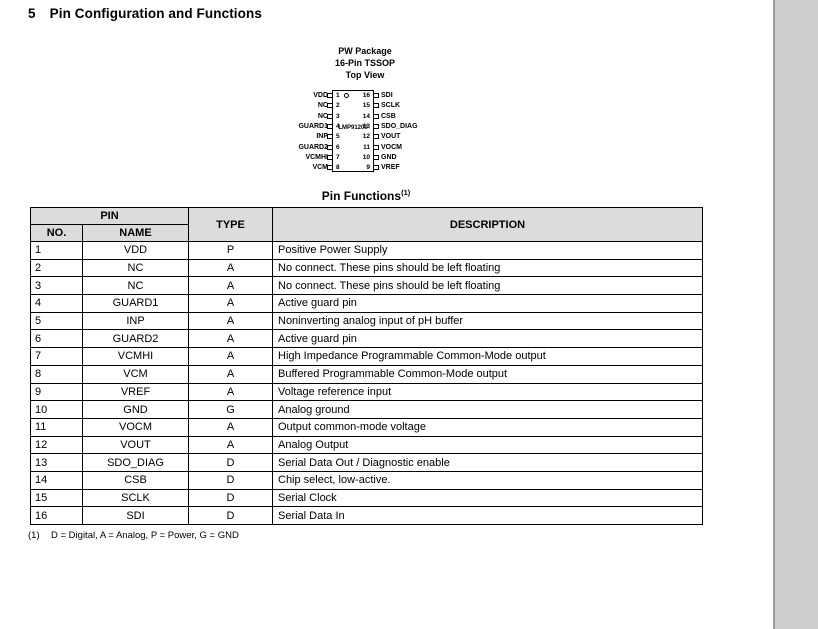  Describe the element at coordinates (366, 157) in the screenshot. I see `pin-num-10: 10` at that location.